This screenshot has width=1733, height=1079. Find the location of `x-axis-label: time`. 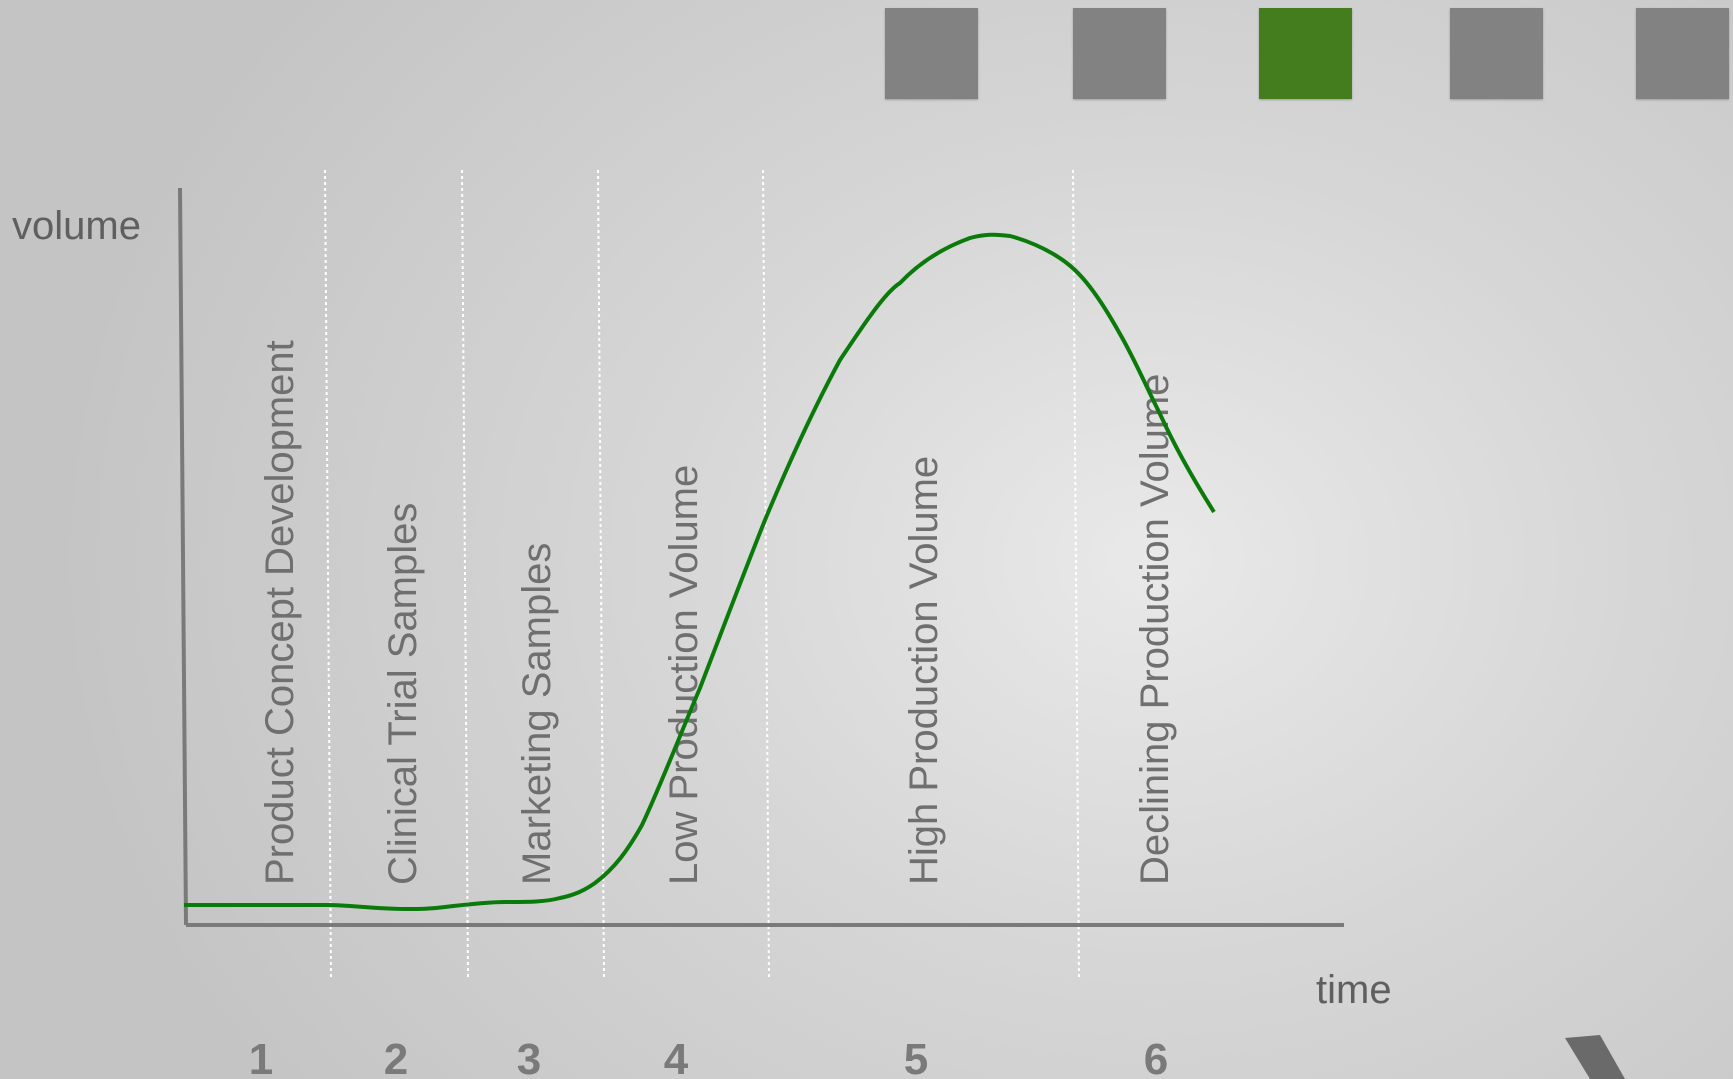

x-axis-label: time is located at coordinates (1354, 990).